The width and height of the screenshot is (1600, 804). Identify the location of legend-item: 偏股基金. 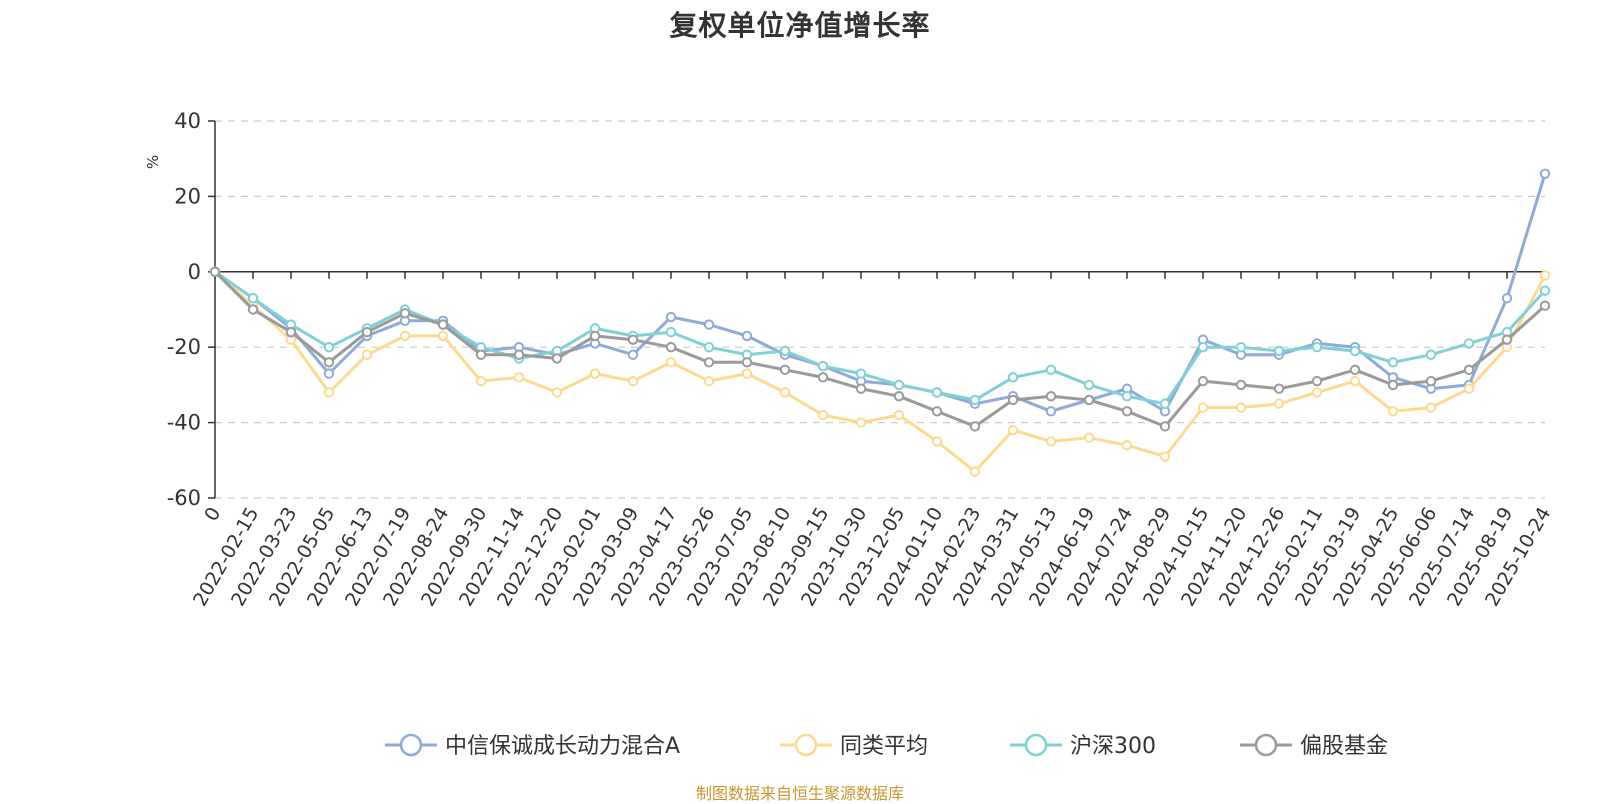
(1314, 746).